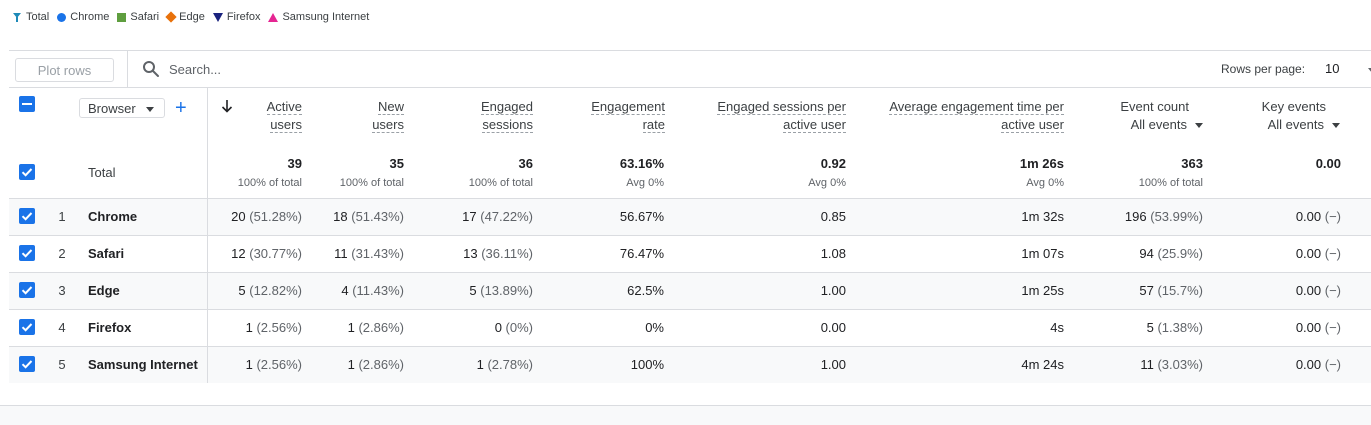 The image size is (1371, 425). Describe the element at coordinates (584, 327) in the screenshot. I see `cell-engagement-rate: 0%` at that location.